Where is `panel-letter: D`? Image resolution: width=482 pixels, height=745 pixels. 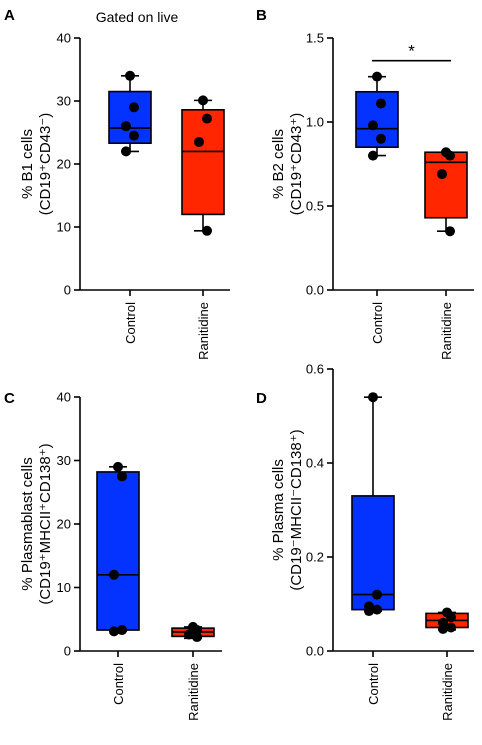 panel-letter: D is located at coordinates (261, 398).